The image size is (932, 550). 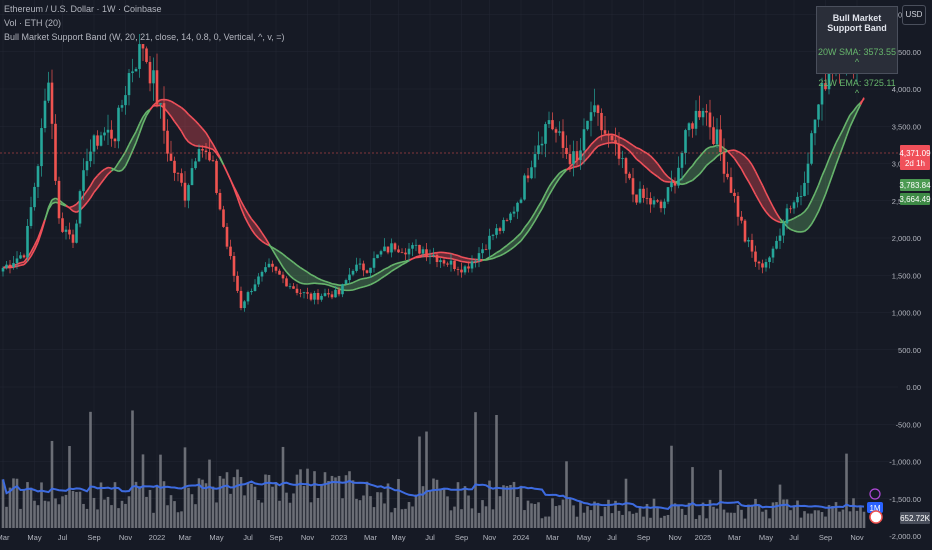 What do you see at coordinates (876, 517) in the screenshot?
I see `flag-icon` at bounding box center [876, 517].